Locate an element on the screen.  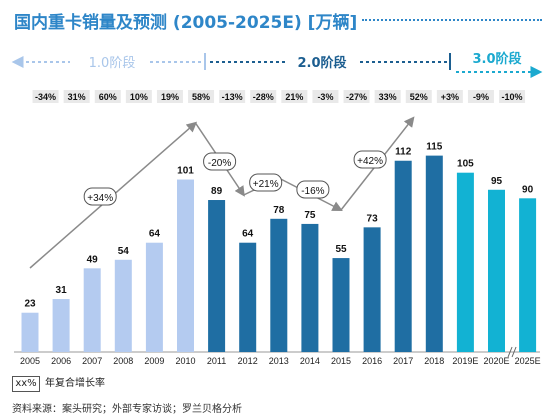
bar-2016 is located at coordinates (372, 289).